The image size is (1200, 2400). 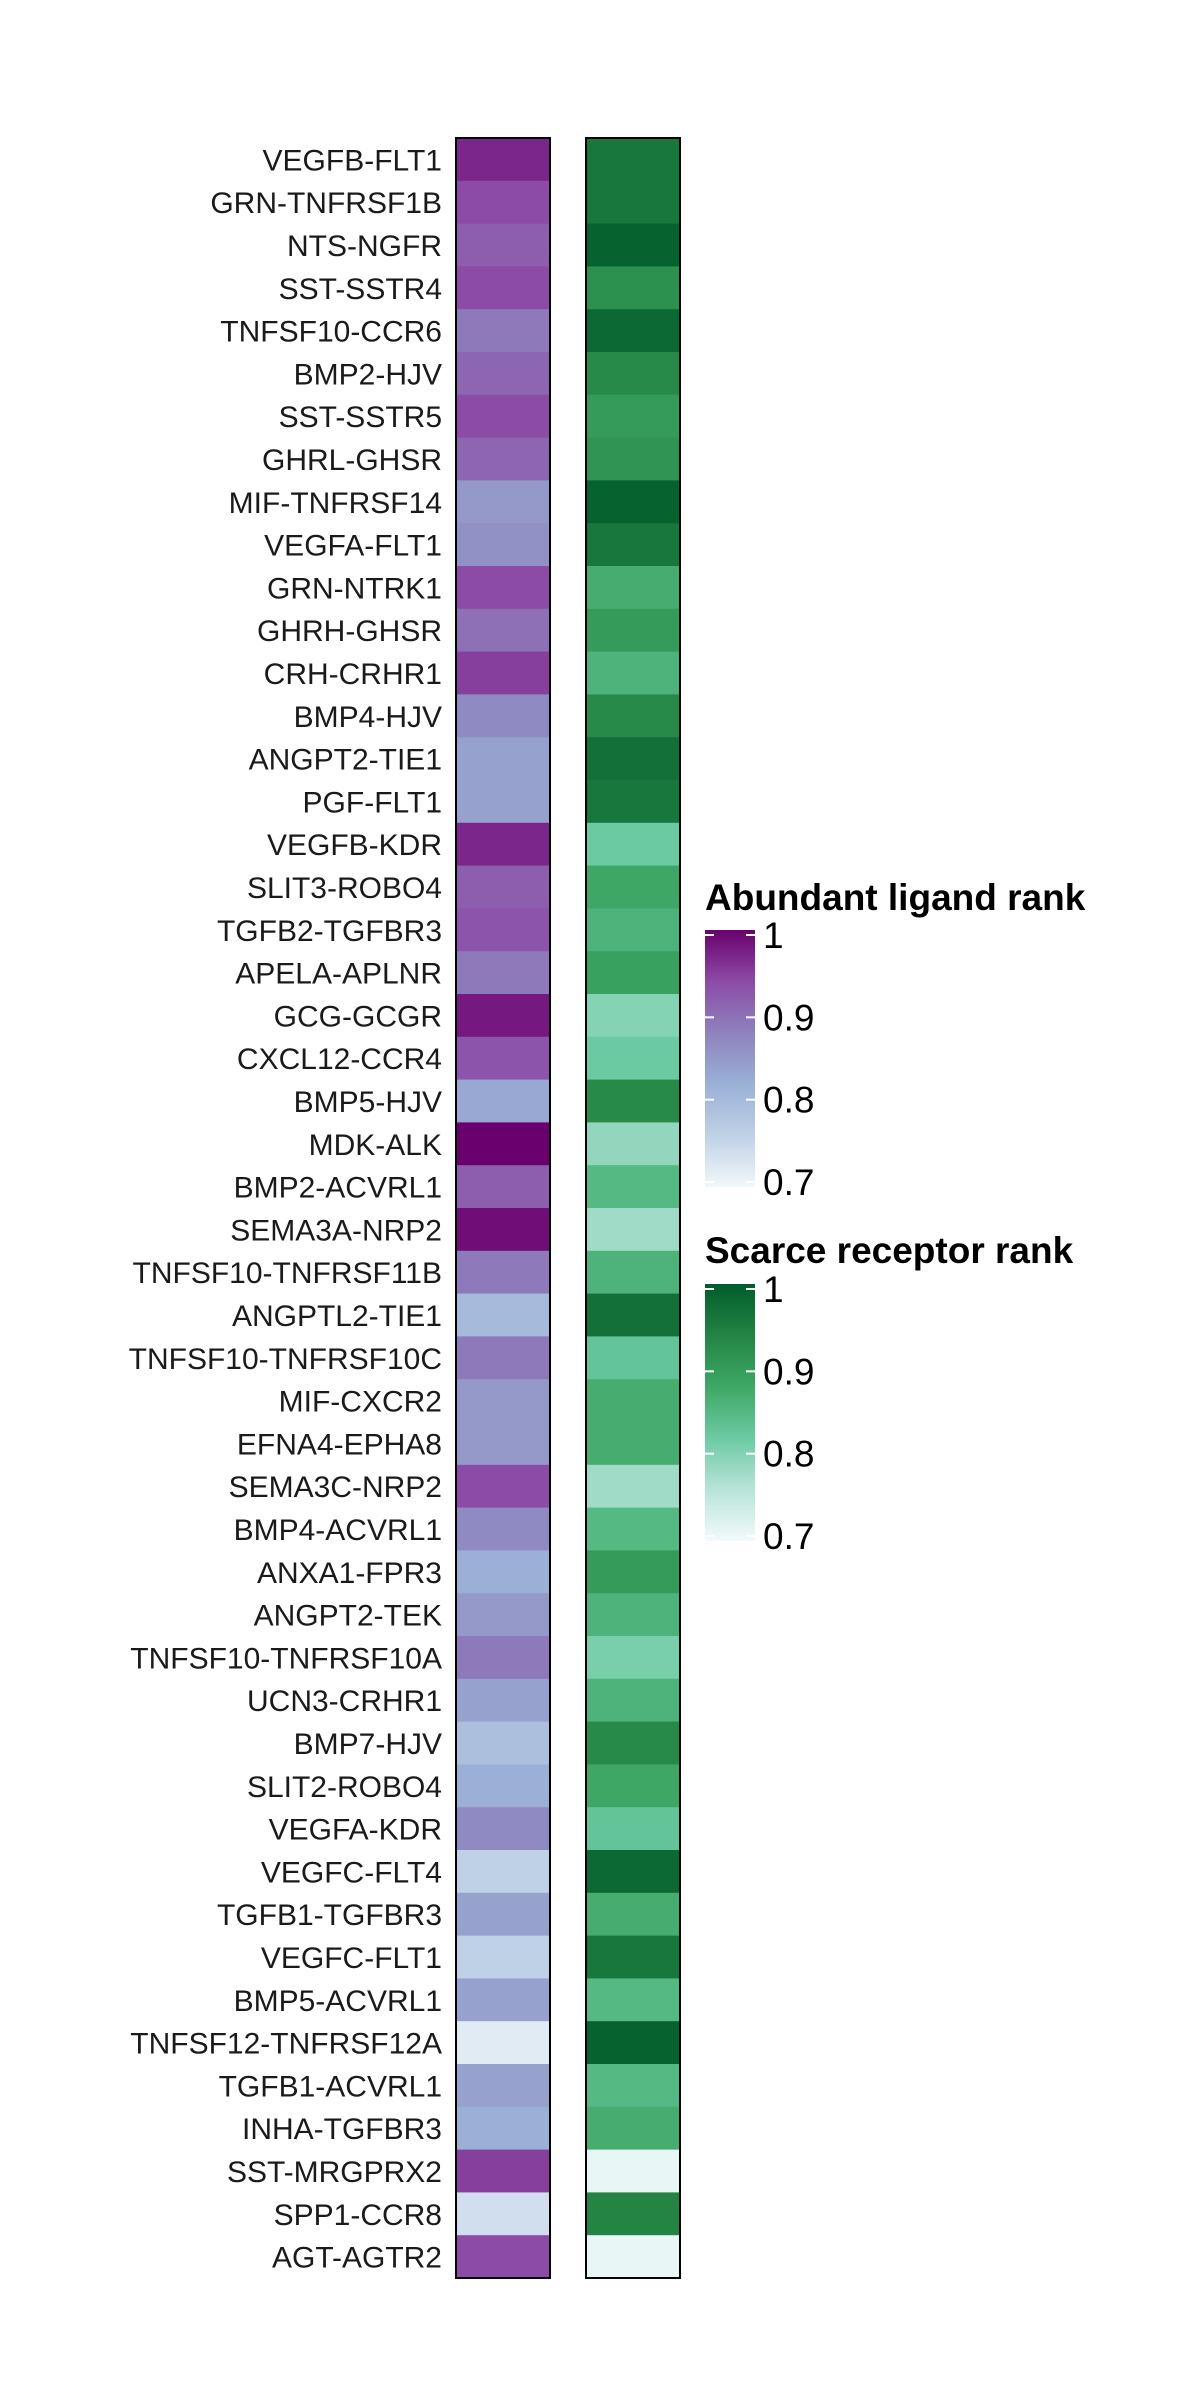 What do you see at coordinates (348, 1616) in the screenshot?
I see `row-label: ANGPT2-TEK` at bounding box center [348, 1616].